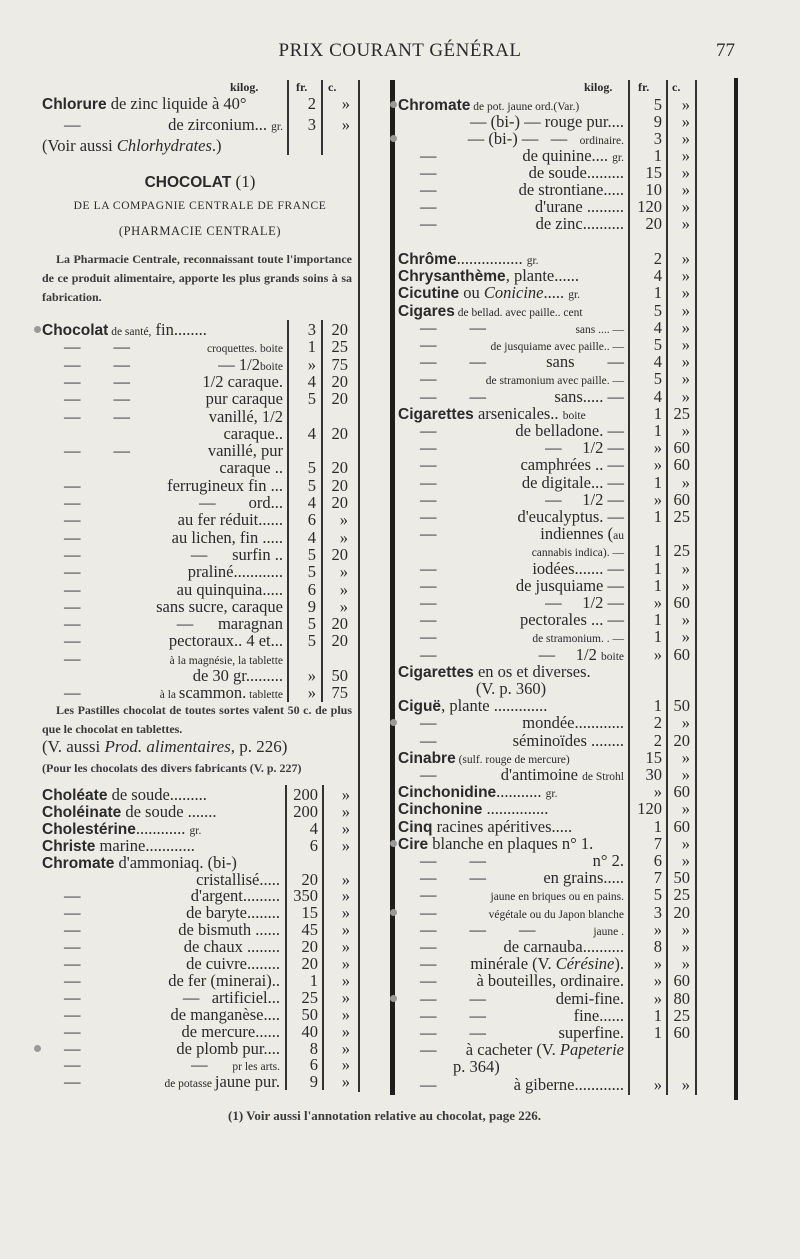 The image size is (800, 1259). Describe the element at coordinates (427, 758) in the screenshot. I see `item-term: Cinabre` at that location.